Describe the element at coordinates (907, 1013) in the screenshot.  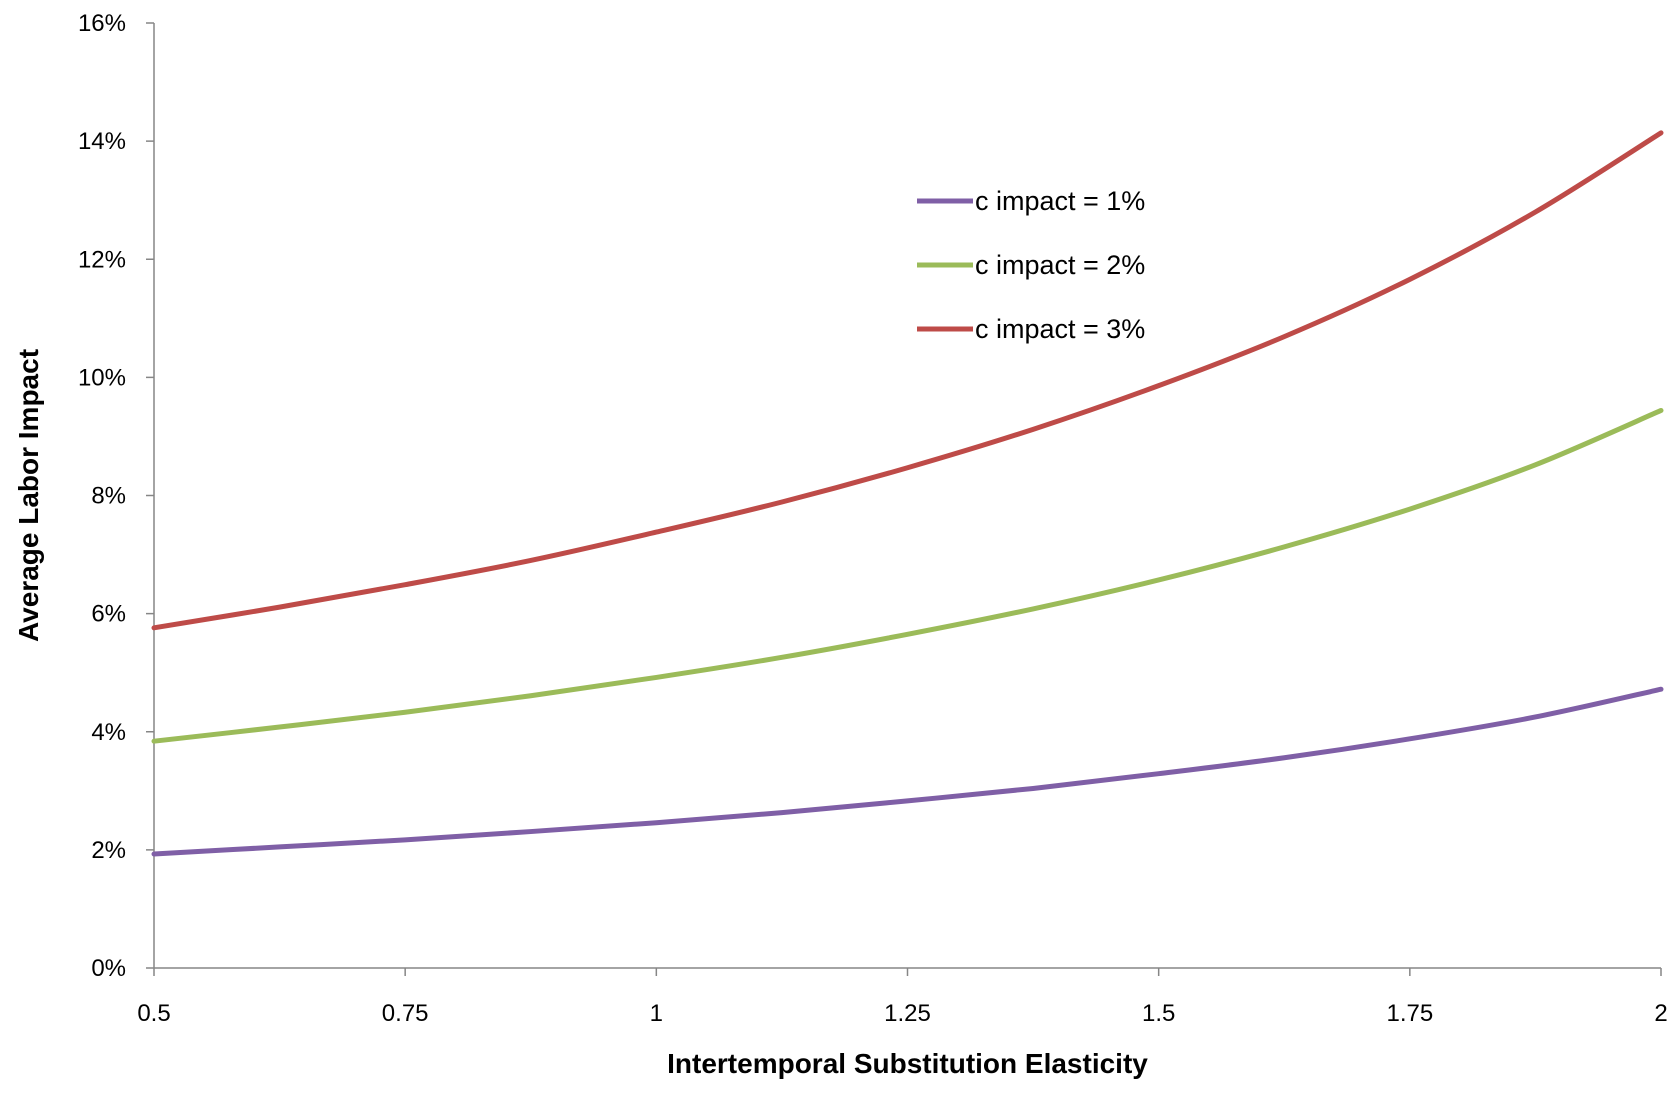
I see `x-tick-label: 1.25` at that location.